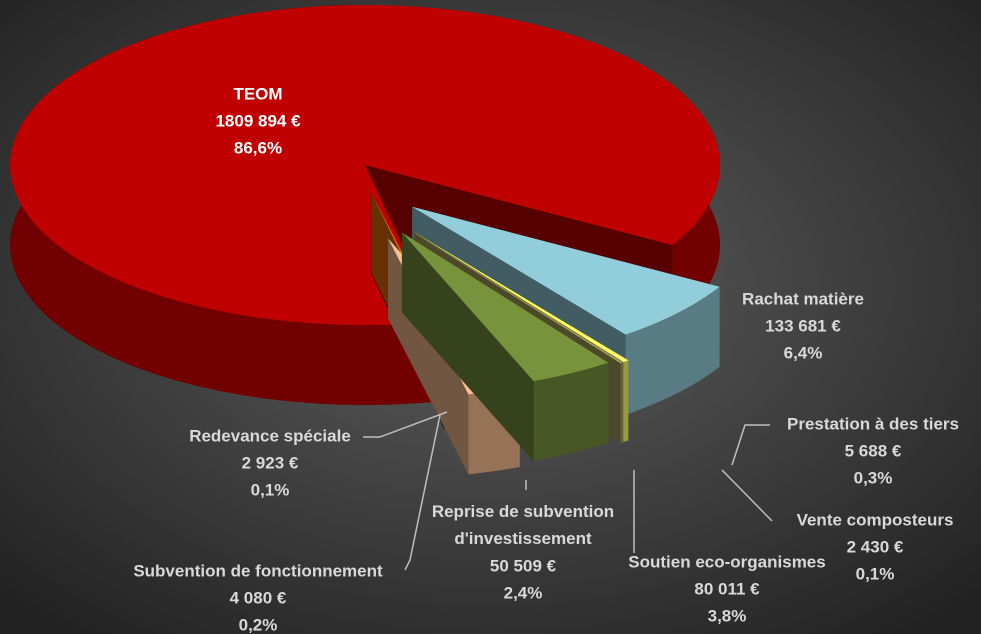 The width and height of the screenshot is (981, 634). I want to click on slice-label: 86,6%, so click(258, 147).